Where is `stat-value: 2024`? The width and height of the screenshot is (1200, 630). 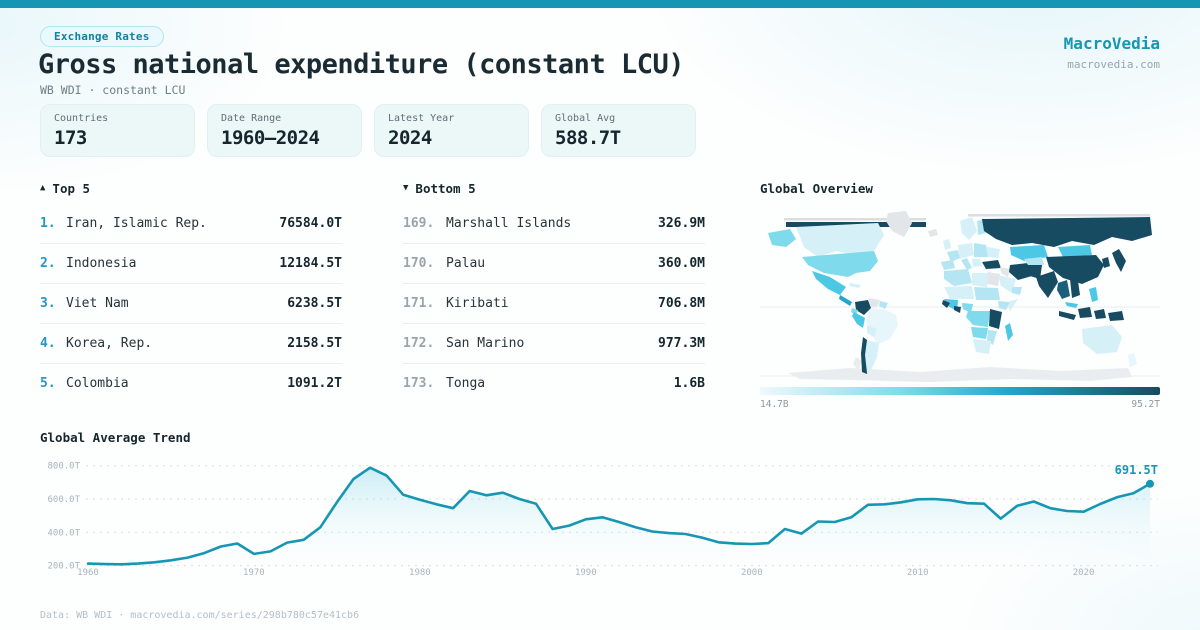
stat-value: 2024 is located at coordinates (410, 138).